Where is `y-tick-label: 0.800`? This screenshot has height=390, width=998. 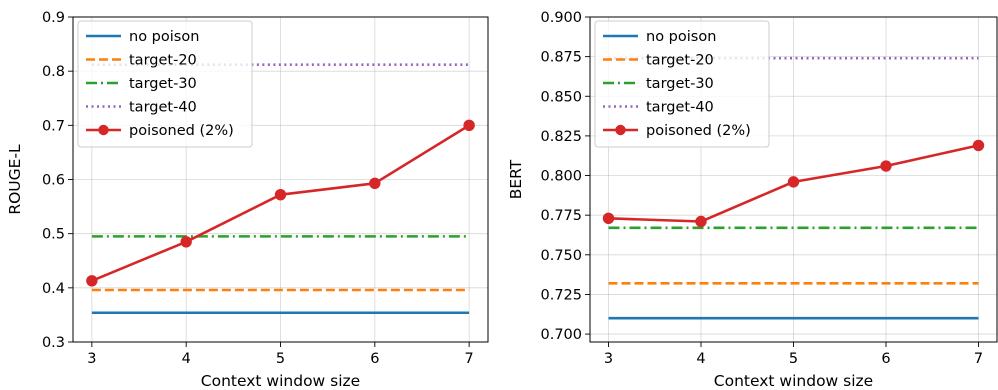
y-tick-label: 0.800 is located at coordinates (561, 177).